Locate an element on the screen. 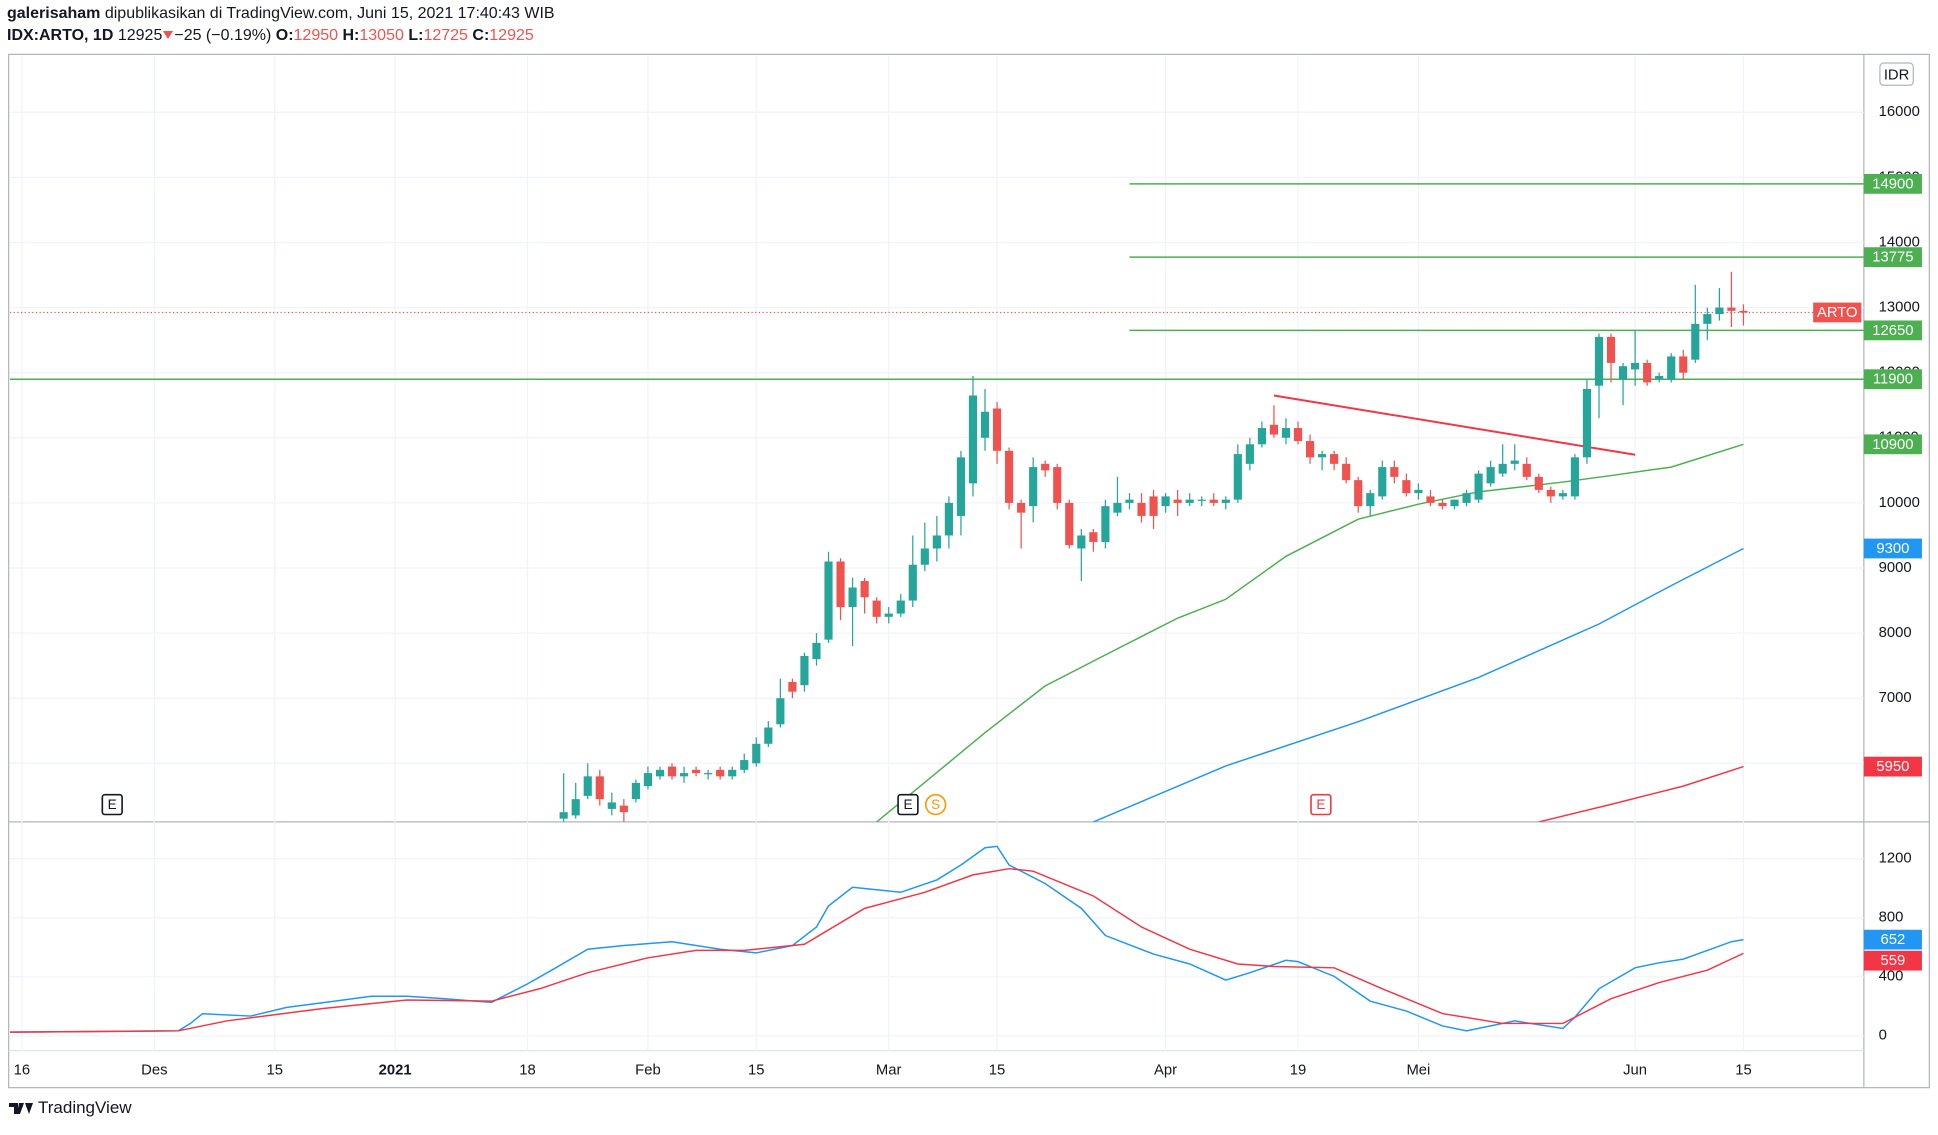 The image size is (1938, 1135). ma-label-box is located at coordinates (1892, 548).